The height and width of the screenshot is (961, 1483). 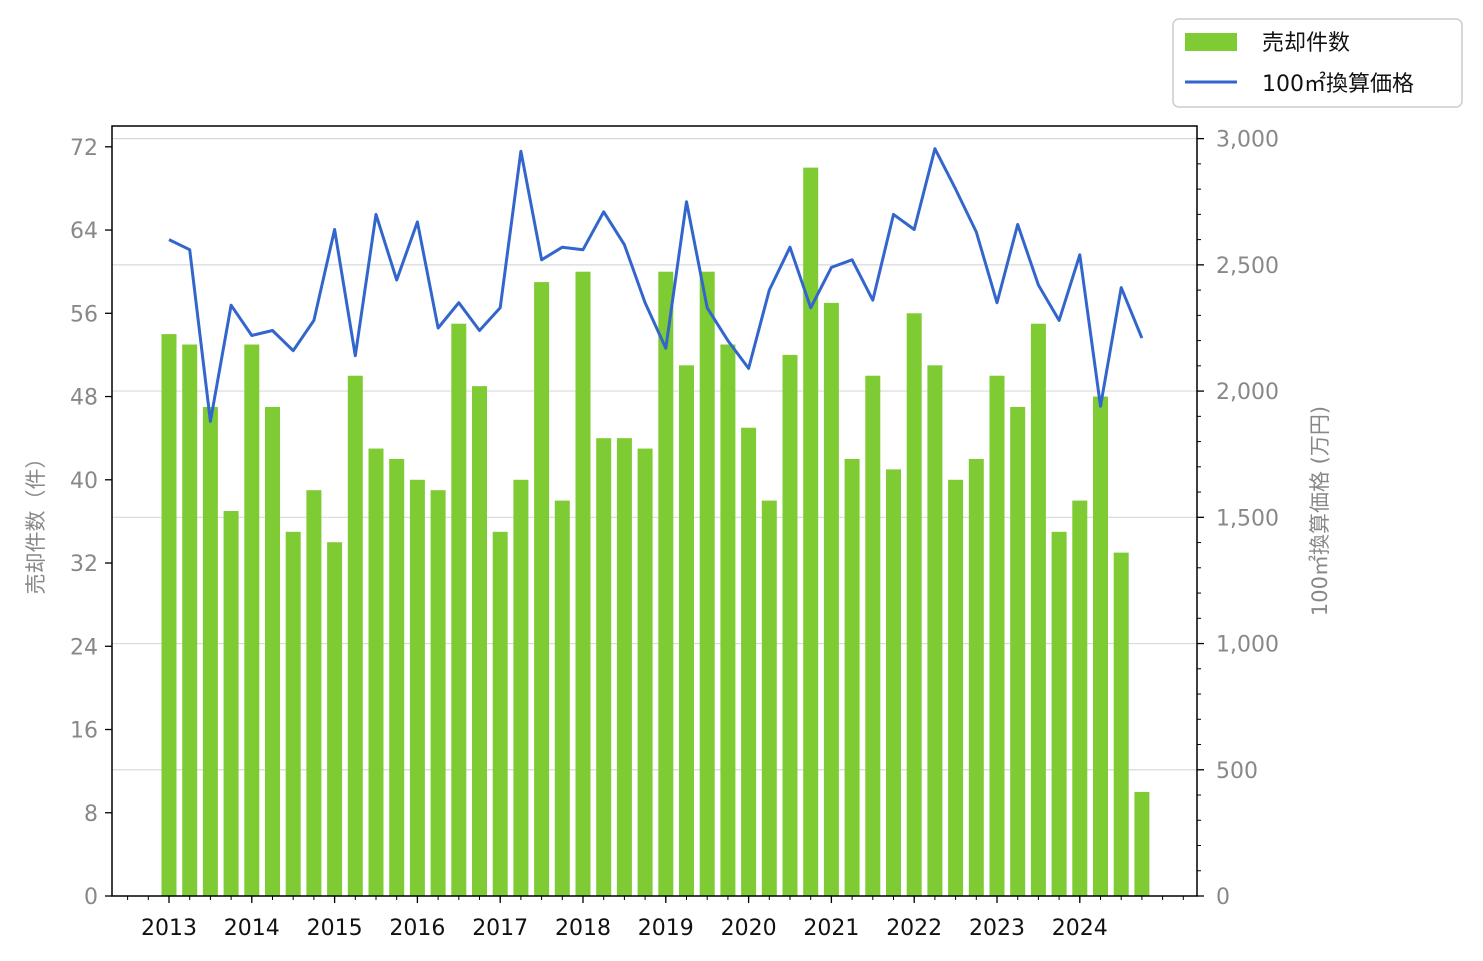 I want to click on legend-swatch-bar, so click(x=1211, y=42).